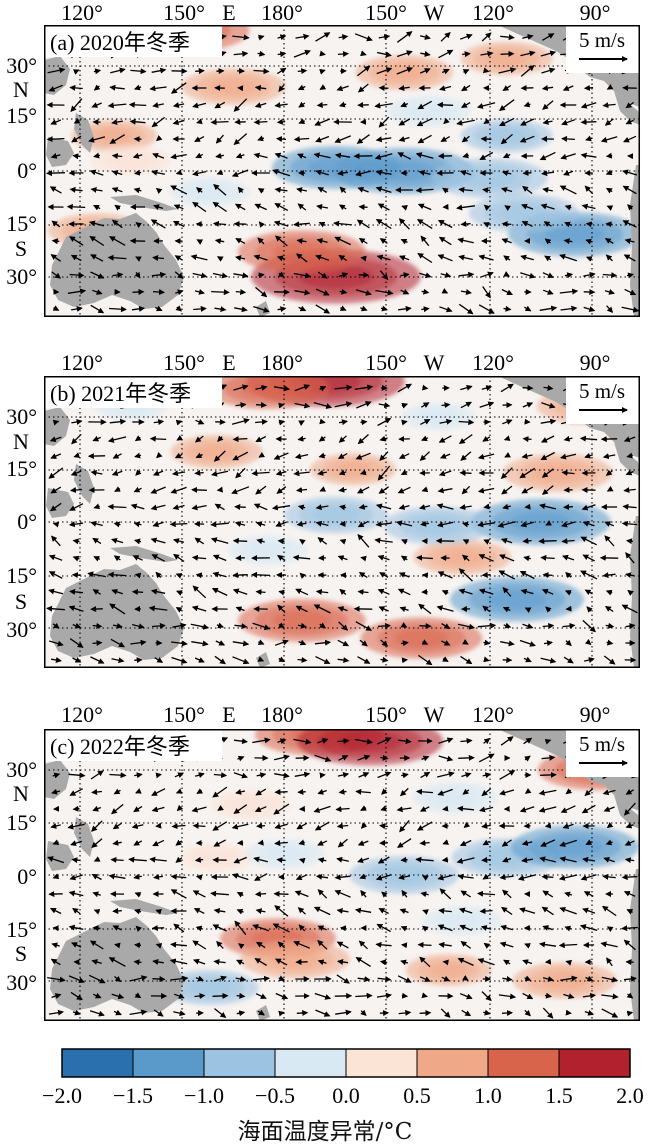 The width and height of the screenshot is (650, 1146). Describe the element at coordinates (62, 1095) in the screenshot. I see `colorbar-tick-label: −2.0` at that location.